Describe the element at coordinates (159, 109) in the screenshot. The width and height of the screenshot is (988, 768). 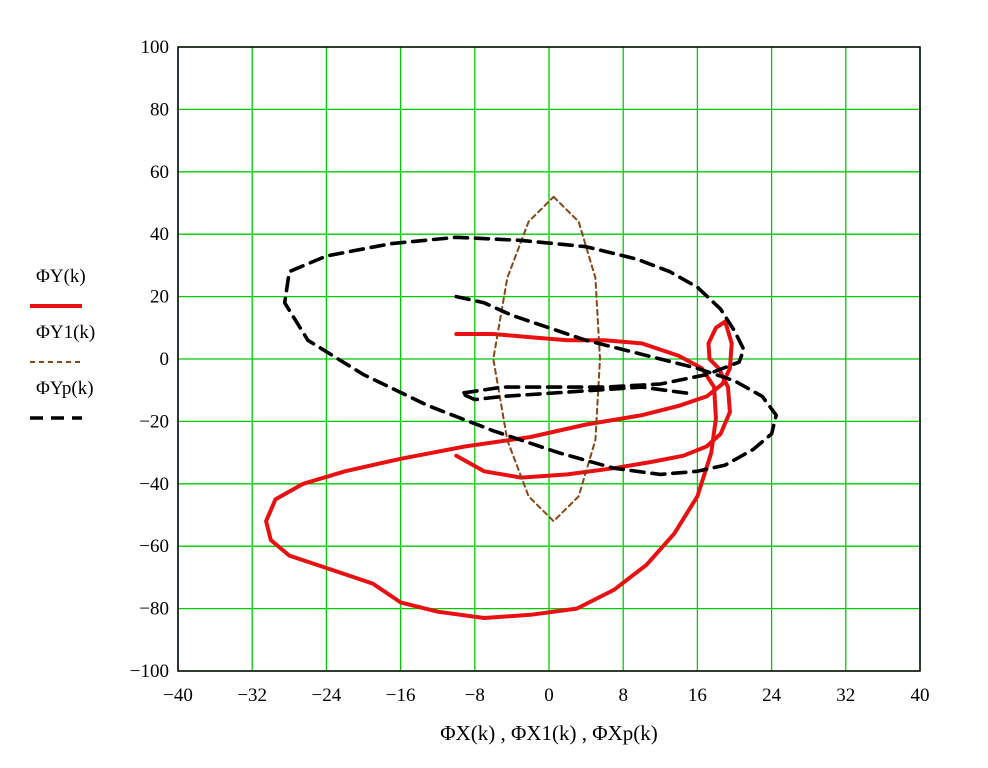
I see `y-tick-label: 80` at that location.